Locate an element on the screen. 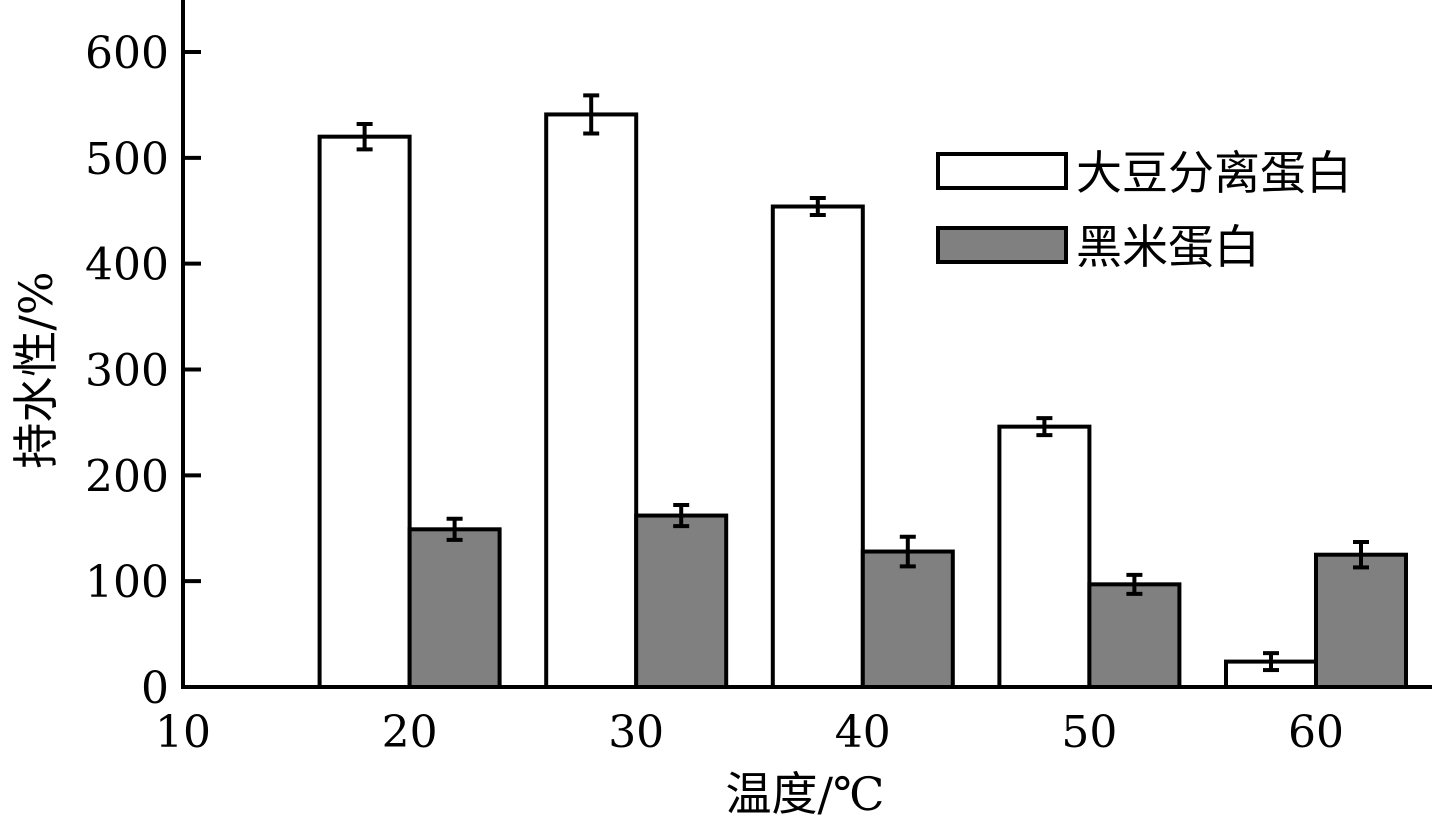 This screenshot has width=1432, height=820. y-tick-label: 200 is located at coordinates (127, 476).